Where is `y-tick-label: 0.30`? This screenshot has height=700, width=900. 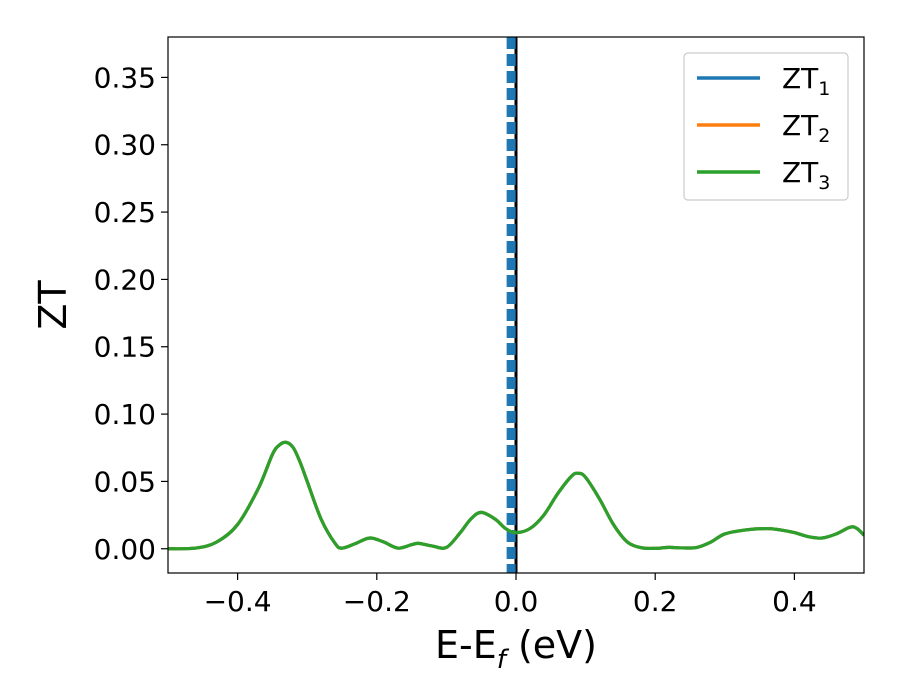 y-tick-label: 0.30 is located at coordinates (125, 145).